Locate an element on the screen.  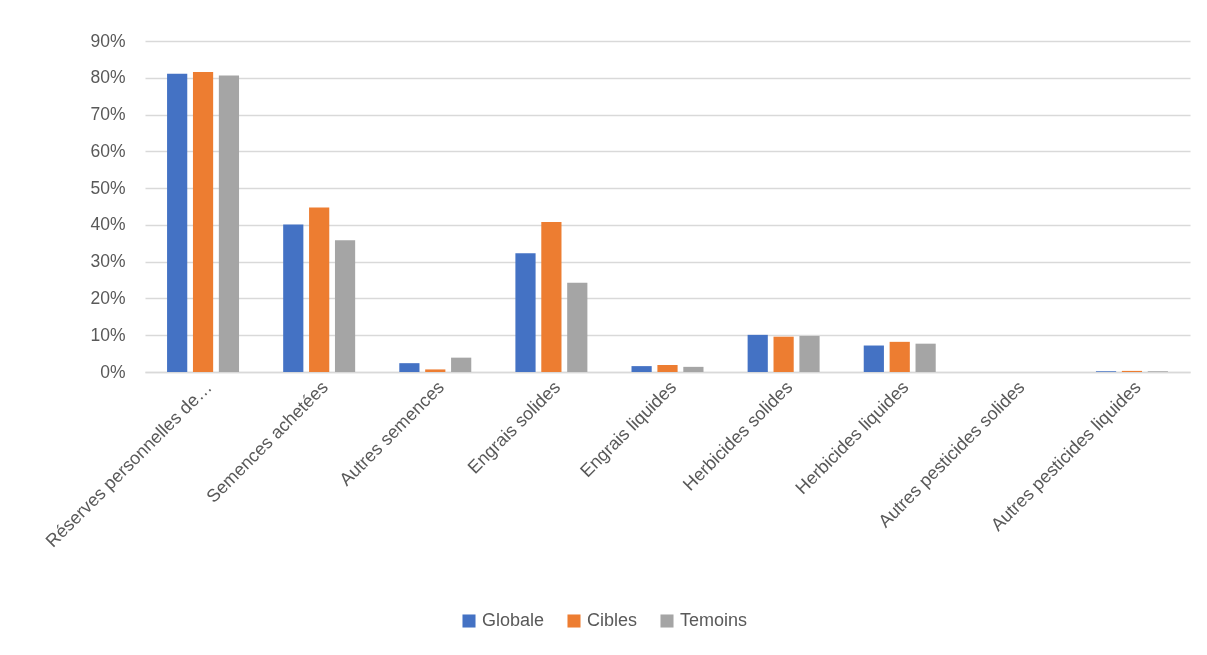
legend-label: Globale is located at coordinates (513, 620).